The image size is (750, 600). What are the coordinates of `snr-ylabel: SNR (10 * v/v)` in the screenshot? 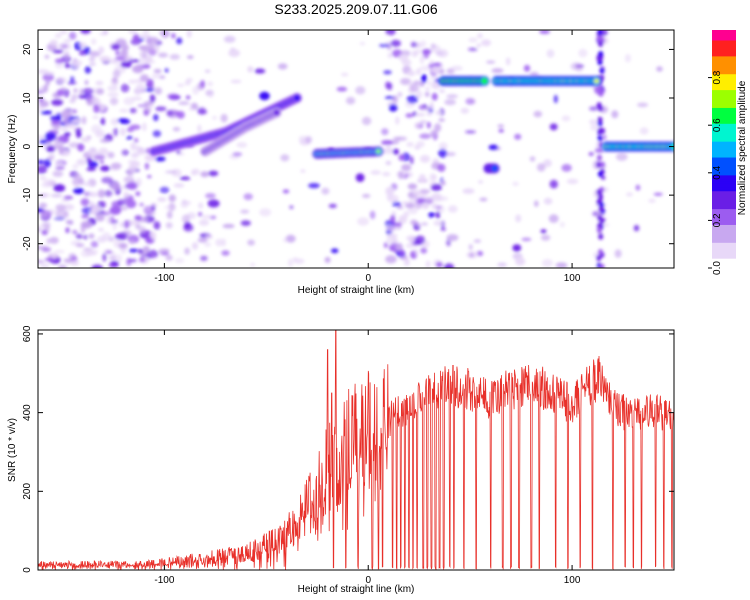 It's located at (12, 450).